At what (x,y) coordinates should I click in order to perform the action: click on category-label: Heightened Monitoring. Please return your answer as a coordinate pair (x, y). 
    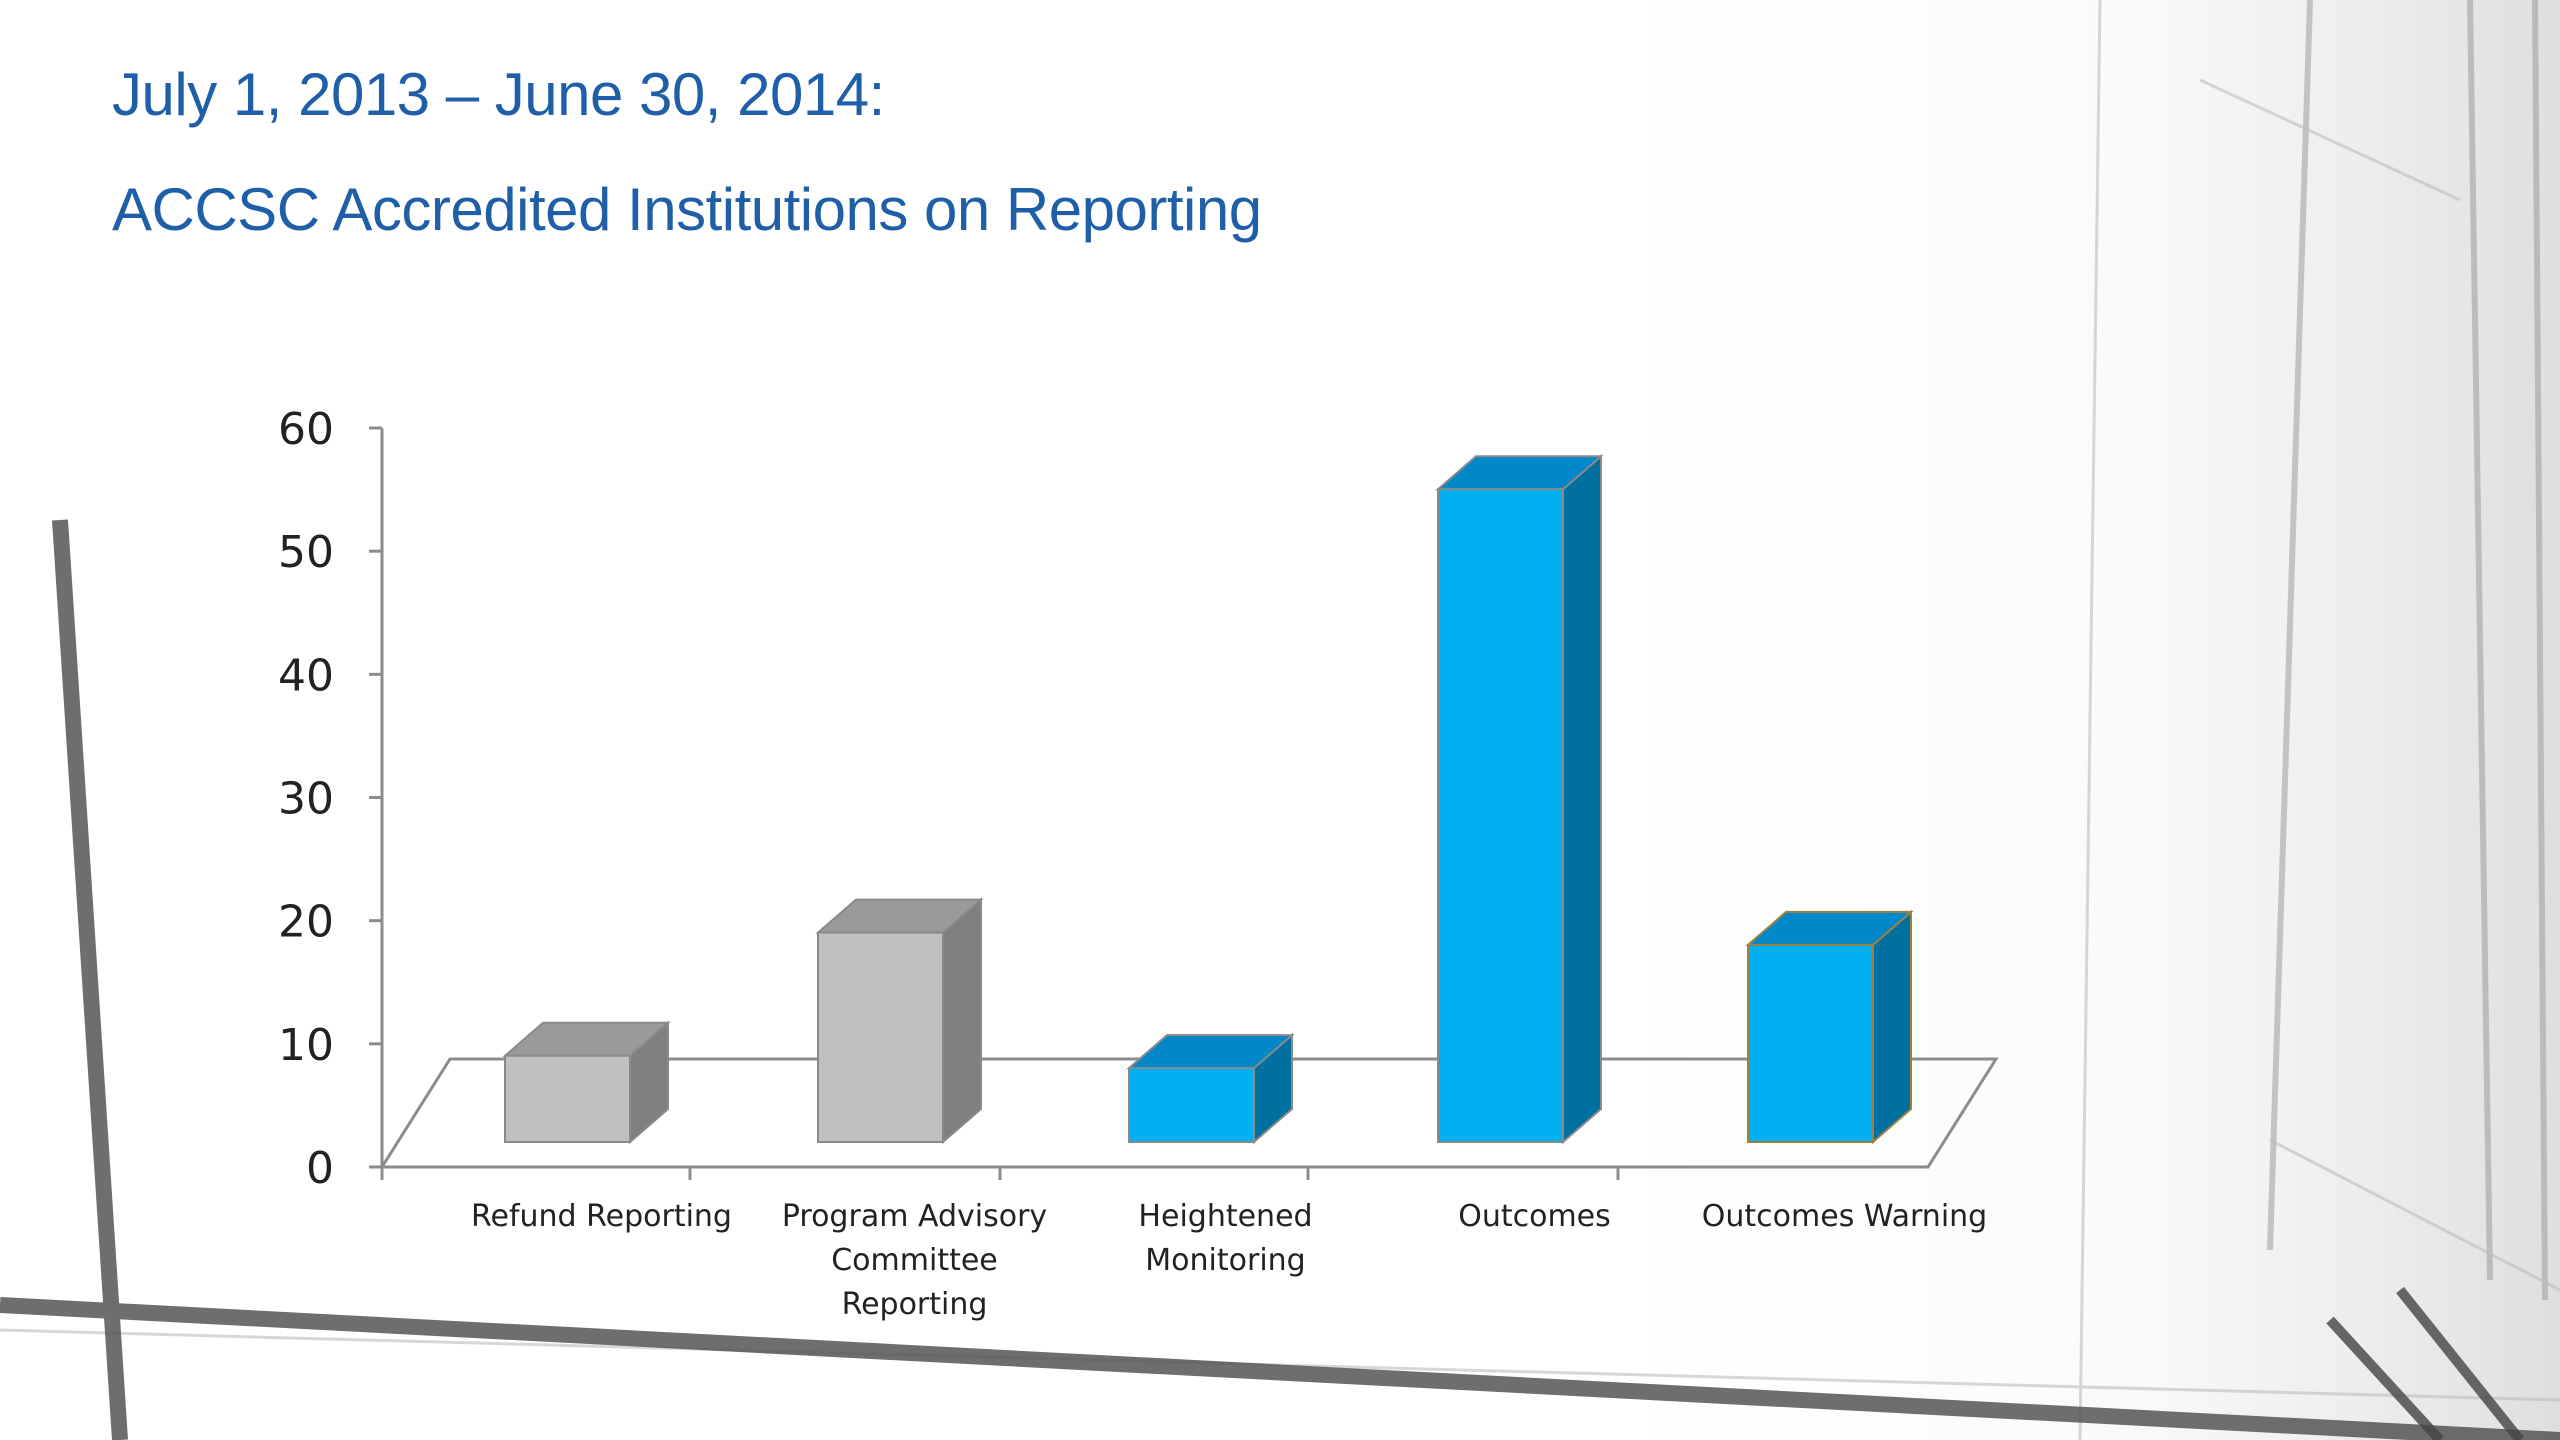
    Looking at the image, I should click on (1225, 1238).